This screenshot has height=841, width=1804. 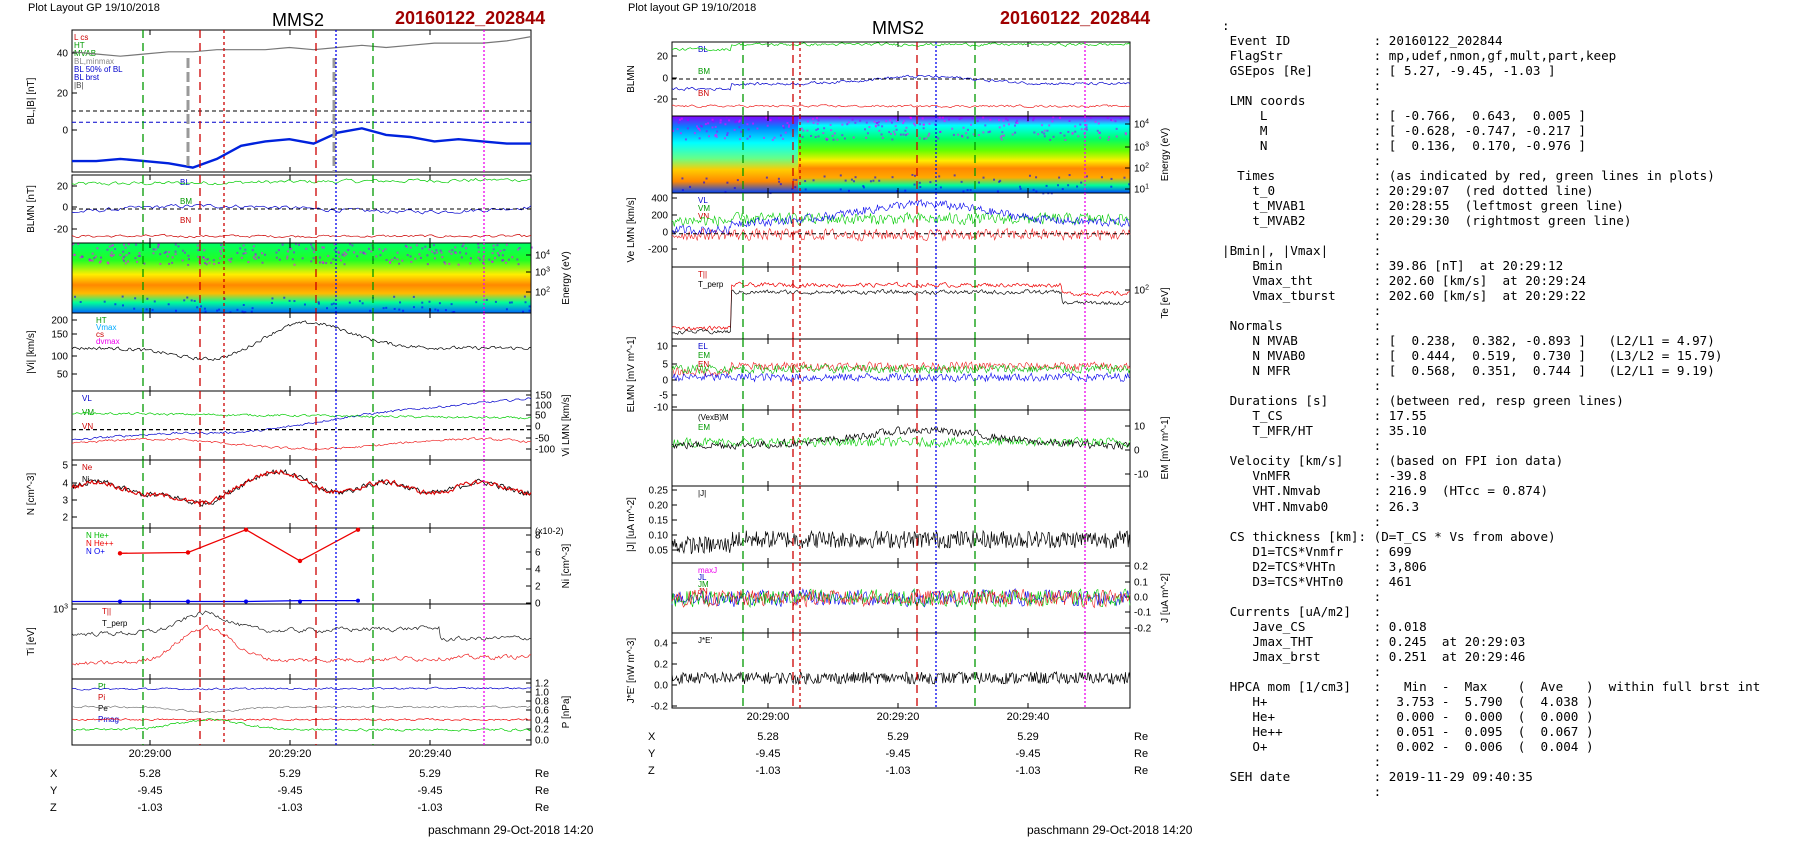 What do you see at coordinates (631, 671) in the screenshot?
I see `y-axis-label: J*E' [nW m^-3]` at bounding box center [631, 671].